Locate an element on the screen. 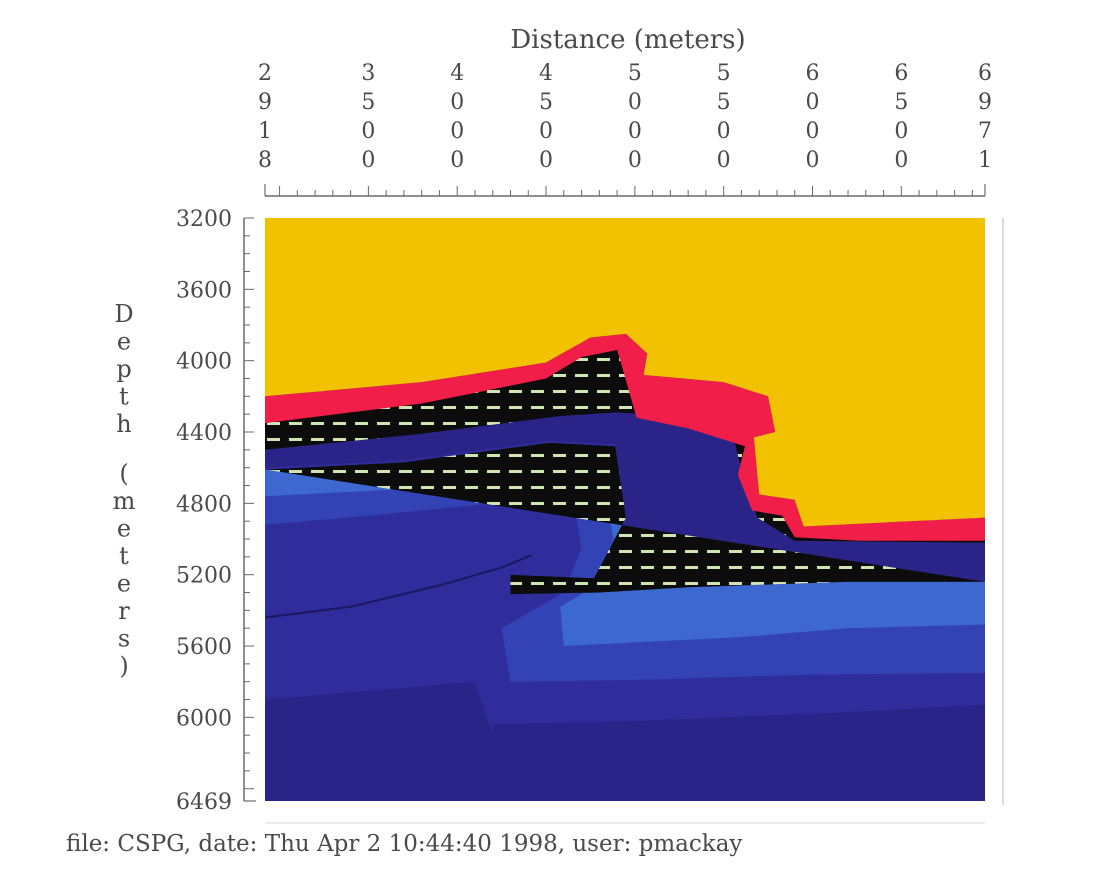 This screenshot has height=880, width=1100. y-tick-label: 4800 is located at coordinates (204, 504).